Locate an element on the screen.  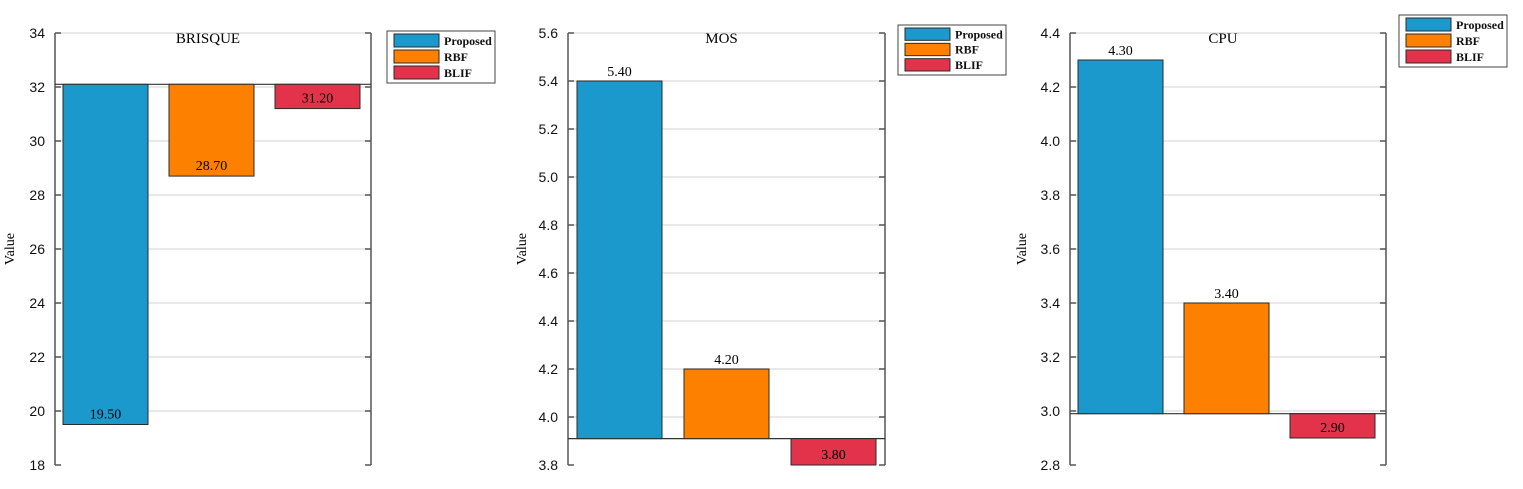
bar-value-label: 28.70 is located at coordinates (212, 166).